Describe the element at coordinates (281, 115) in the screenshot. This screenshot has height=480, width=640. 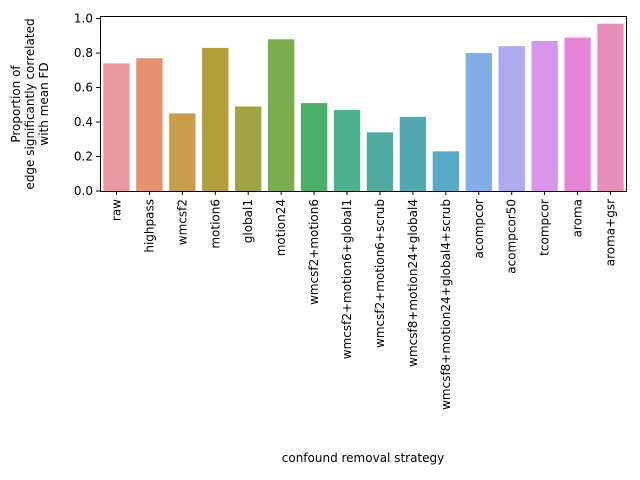
I see `bar-motion24` at that location.